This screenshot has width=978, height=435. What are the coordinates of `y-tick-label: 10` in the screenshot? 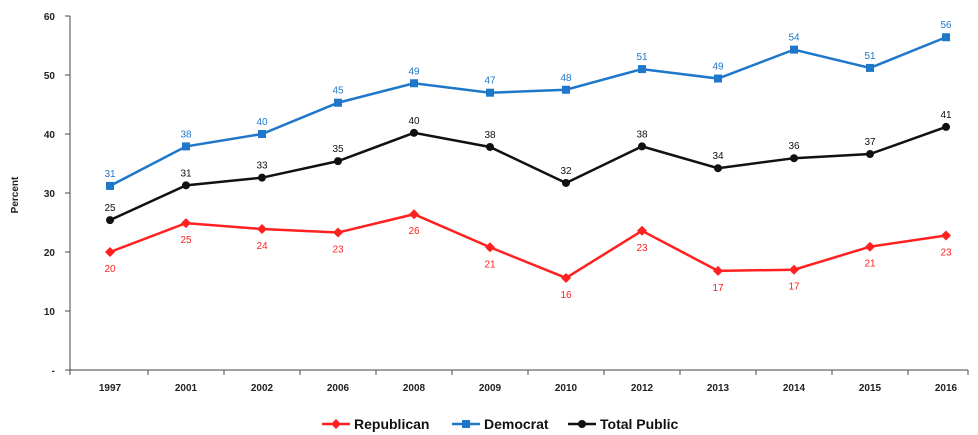 It's located at (50, 312).